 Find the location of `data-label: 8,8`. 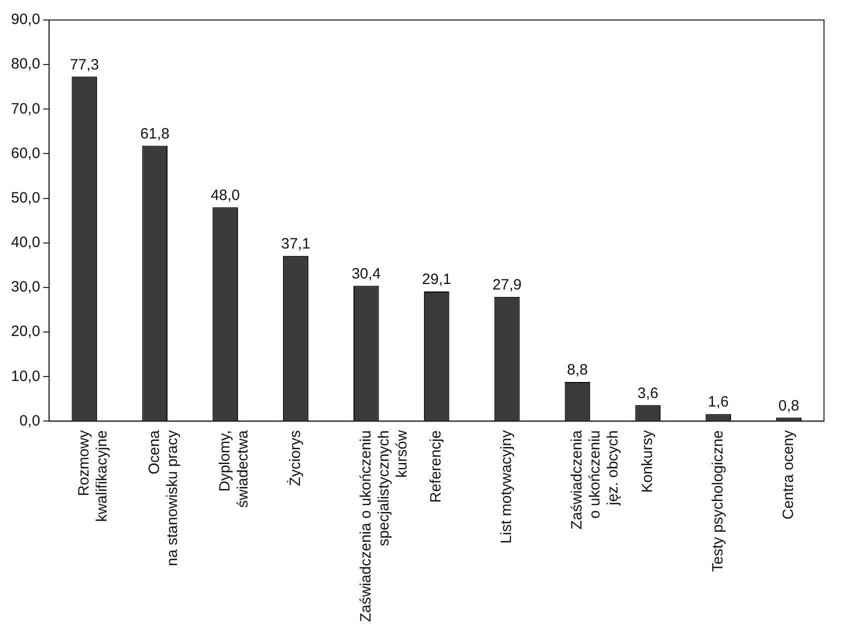

data-label: 8,8 is located at coordinates (577, 370).